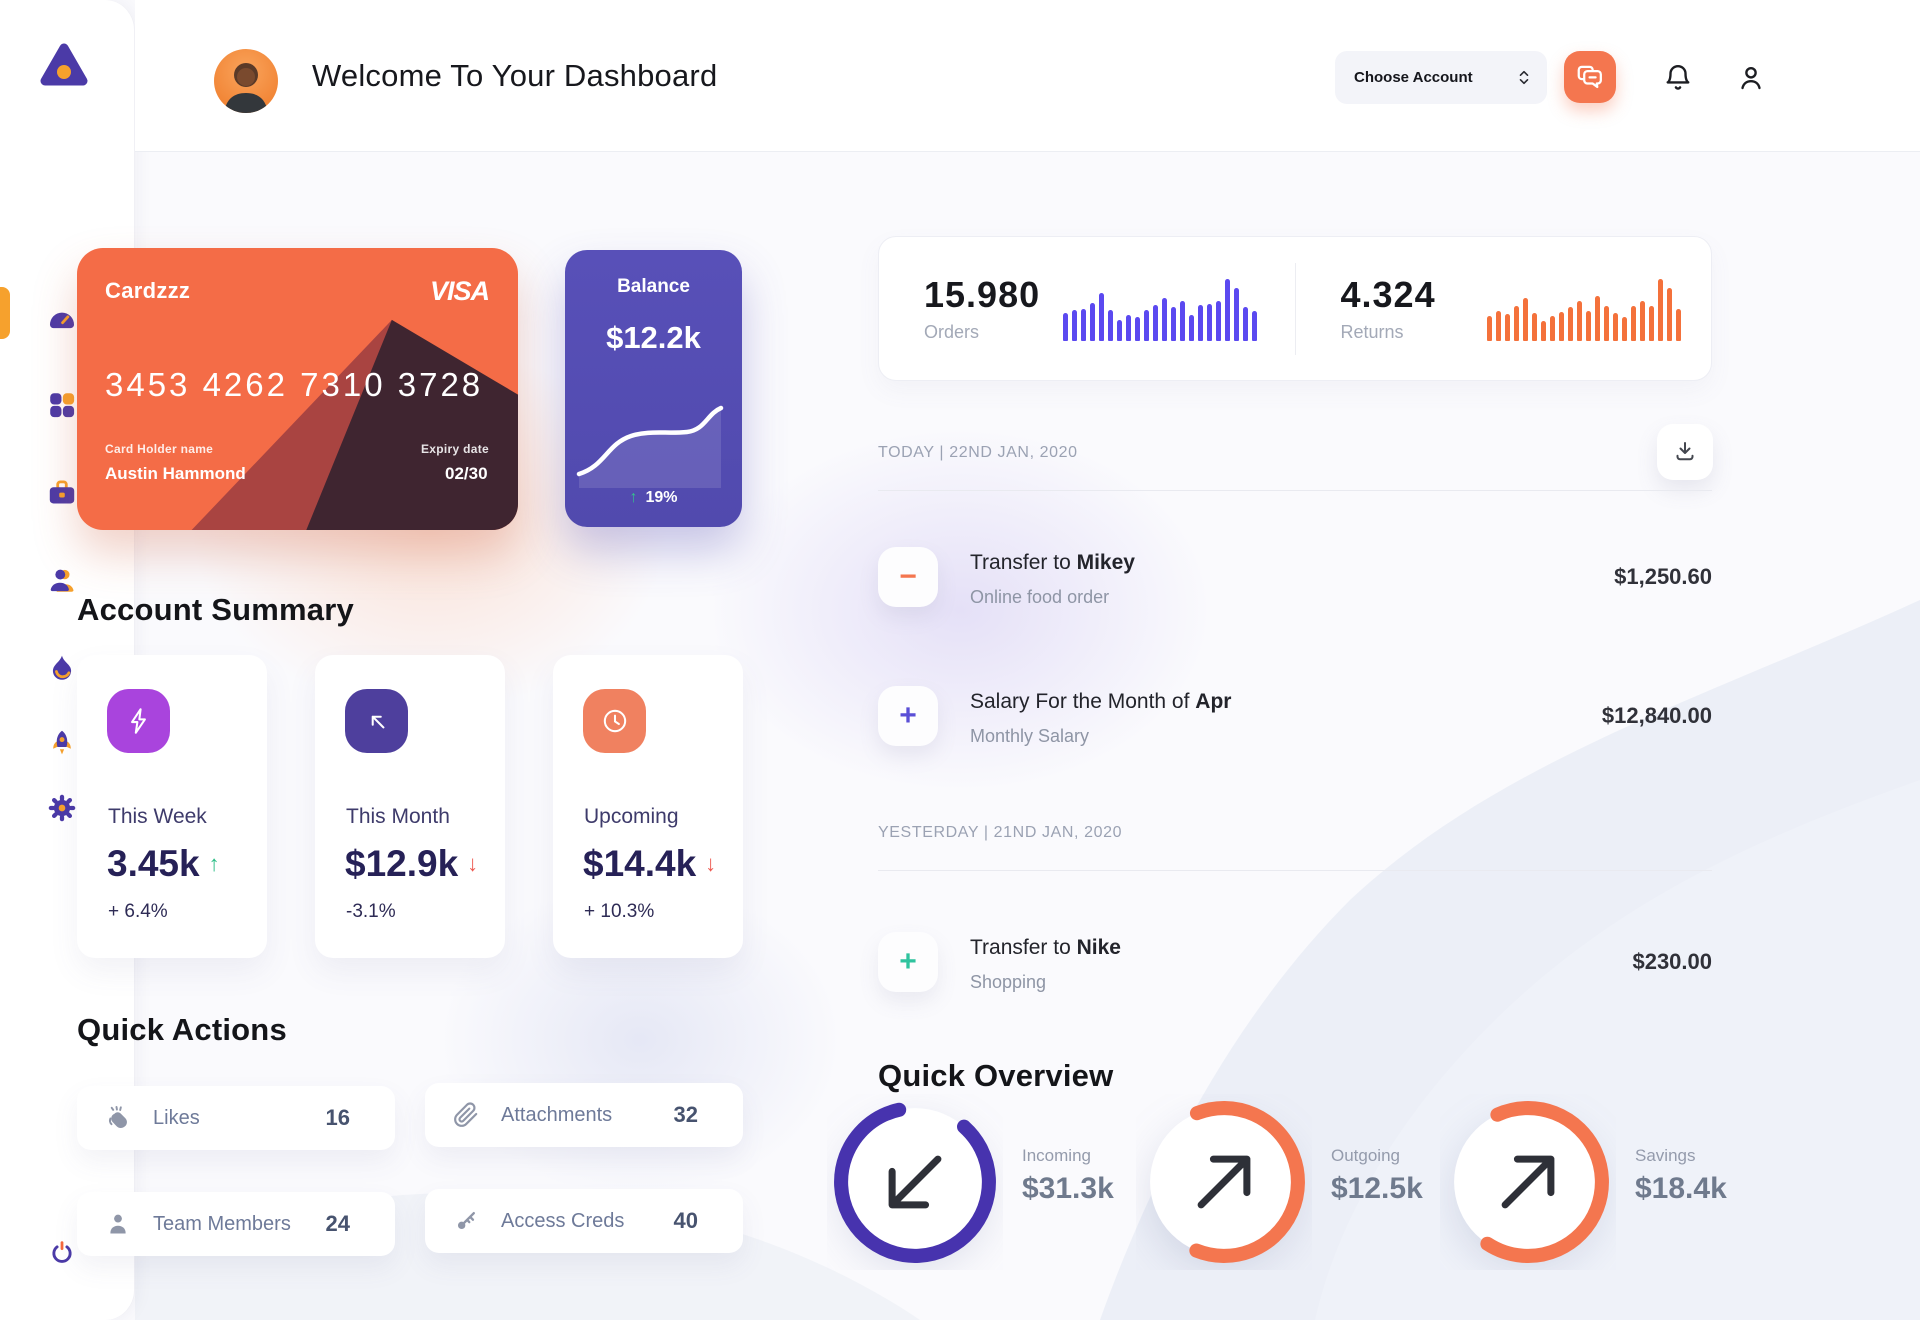  I want to click on power-icon, so click(62, 1252).